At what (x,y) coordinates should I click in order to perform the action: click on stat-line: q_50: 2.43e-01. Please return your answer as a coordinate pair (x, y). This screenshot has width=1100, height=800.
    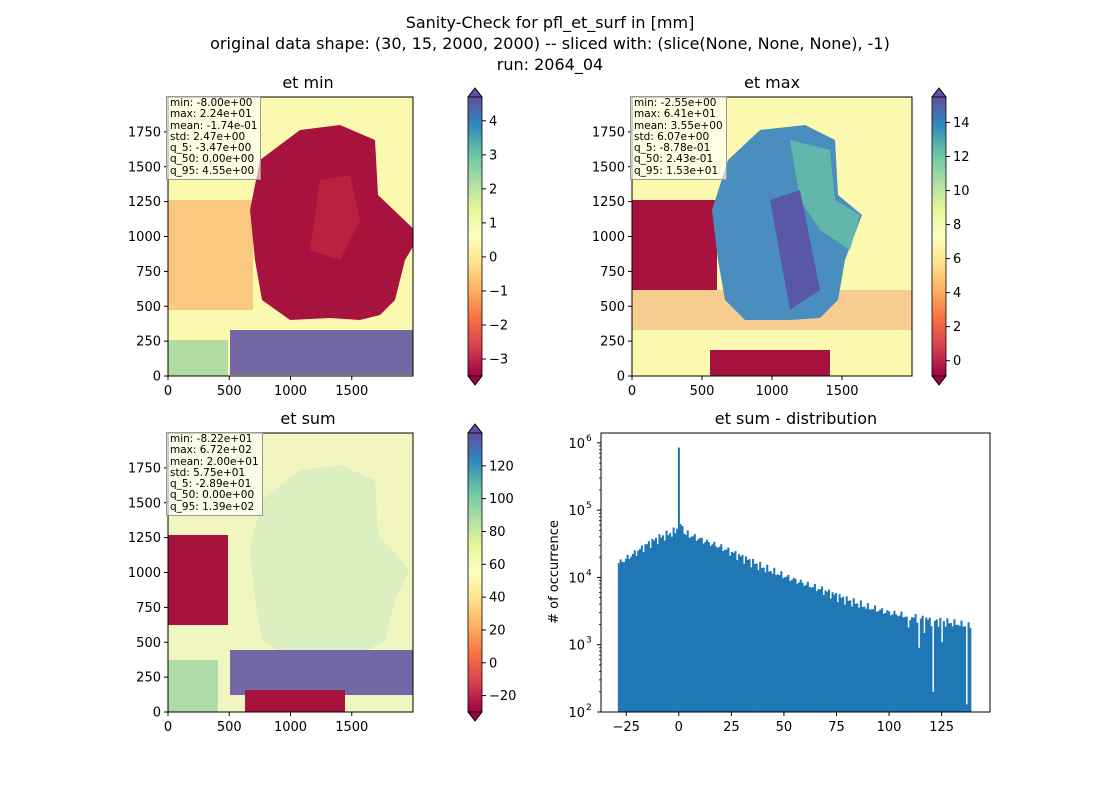
    Looking at the image, I should click on (674, 159).